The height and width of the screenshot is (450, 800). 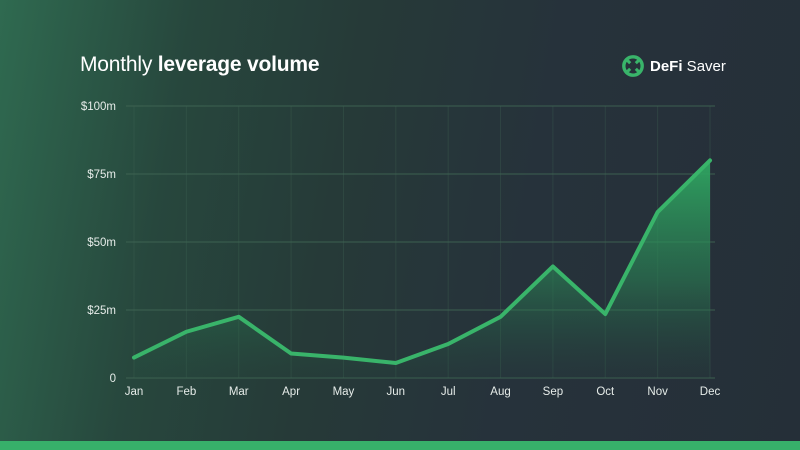 I want to click on y-tick-label-1: $25m, so click(x=101, y=311).